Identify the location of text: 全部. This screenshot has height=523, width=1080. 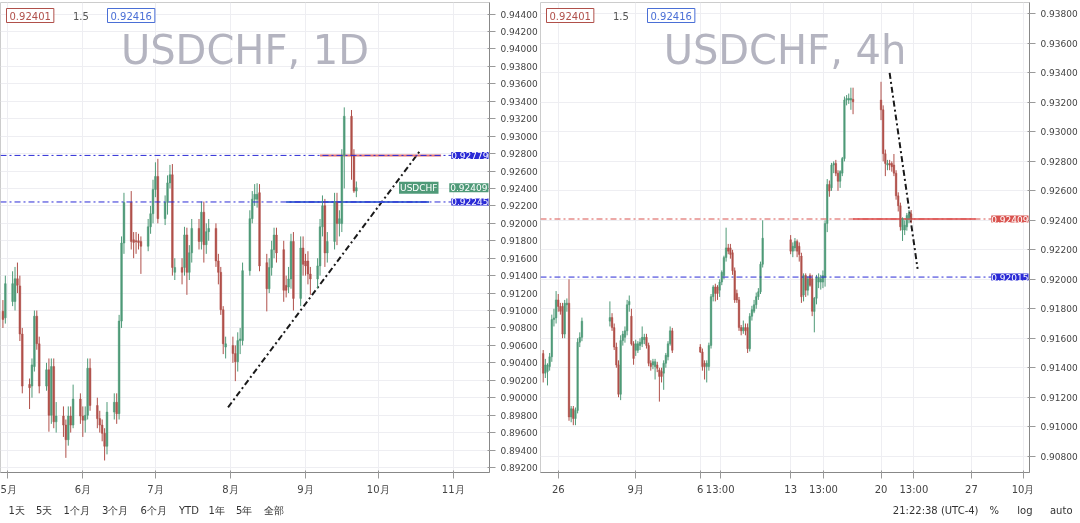
(273, 510).